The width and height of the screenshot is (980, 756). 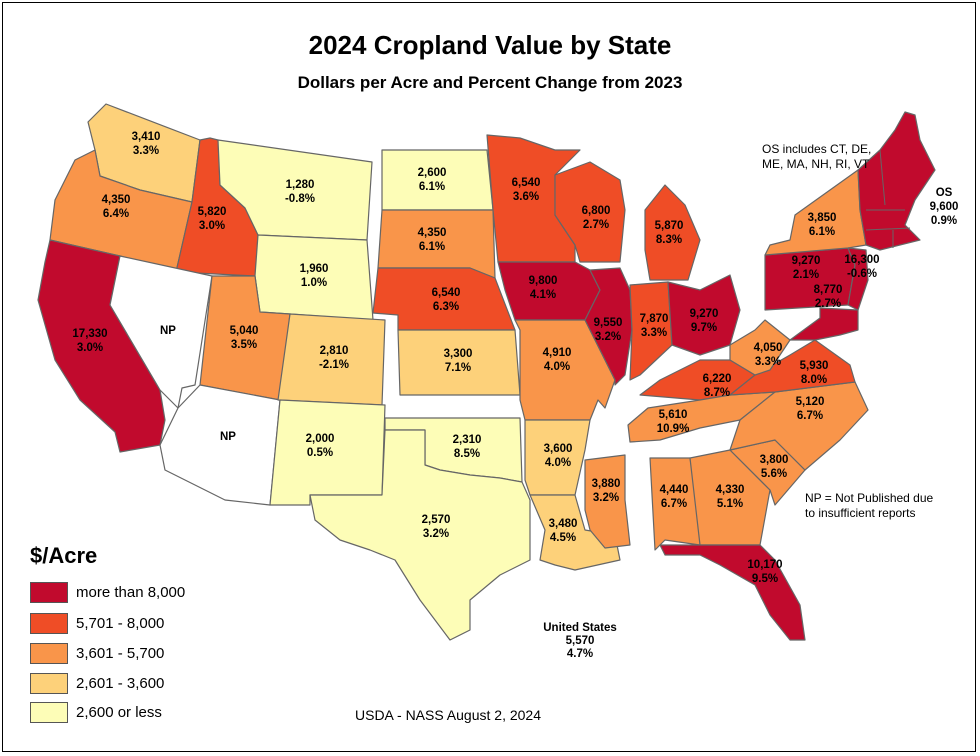 I want to click on state-label-nd: 6.1%, so click(x=432, y=187).